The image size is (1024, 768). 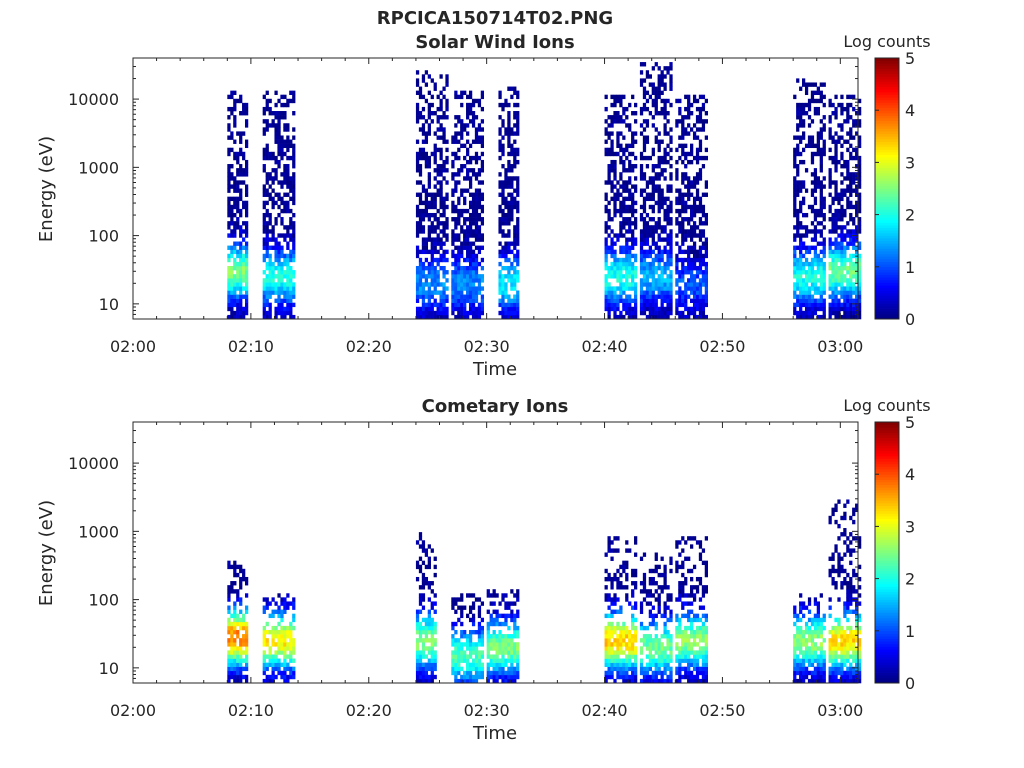 What do you see at coordinates (494, 369) in the screenshot?
I see `x-axis-label: Time` at bounding box center [494, 369].